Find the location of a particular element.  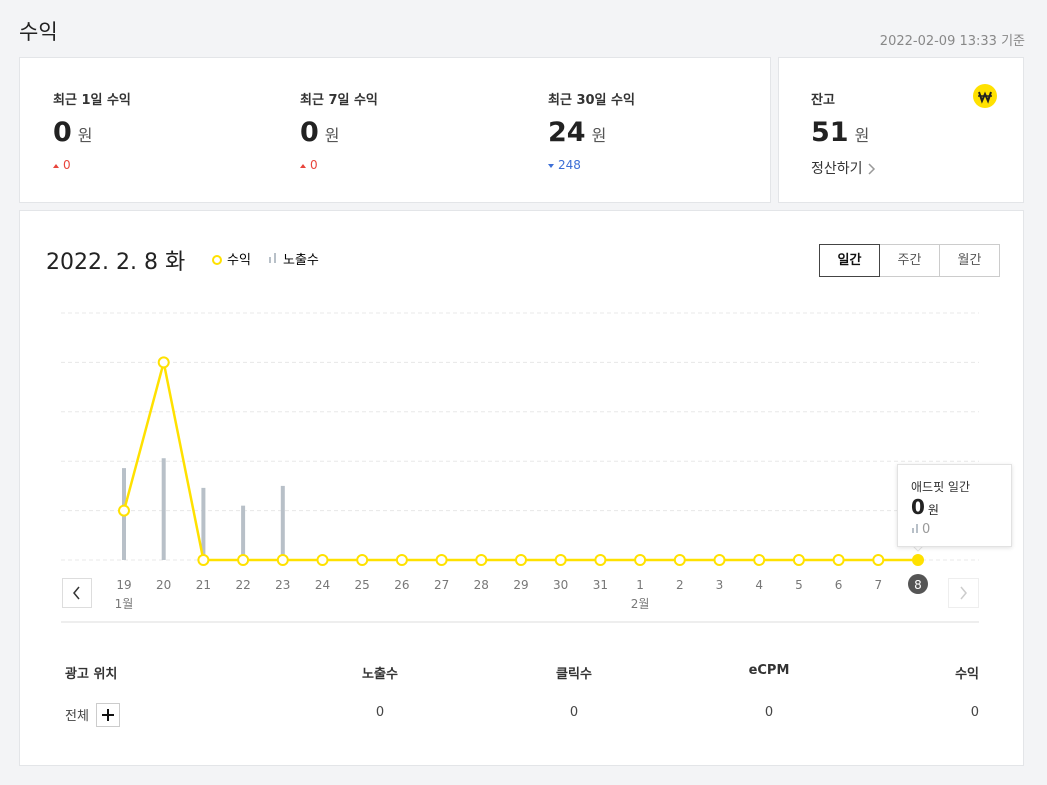

summary-label: 최근 7일 수익 is located at coordinates (339, 100).